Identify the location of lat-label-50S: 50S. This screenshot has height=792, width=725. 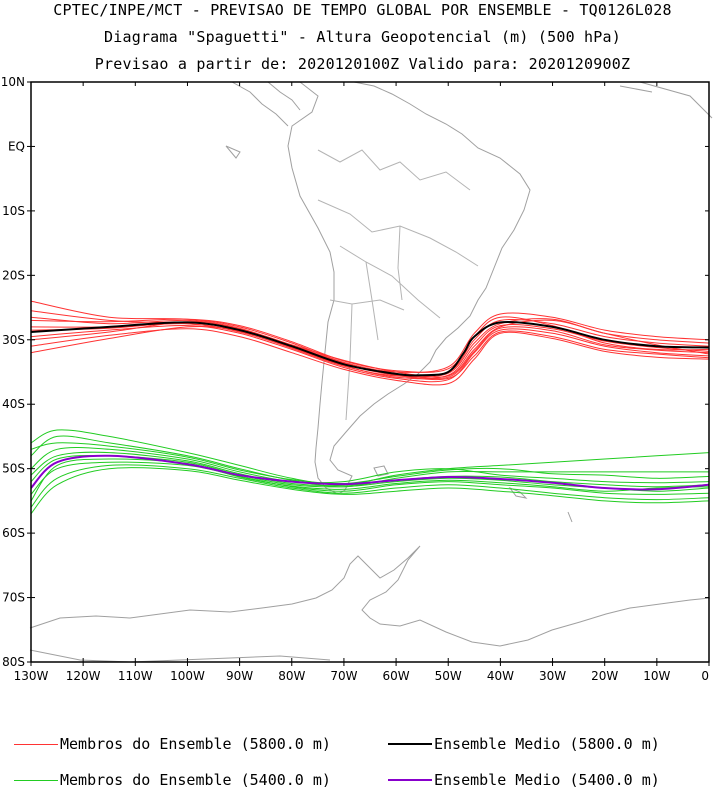
(13, 469).